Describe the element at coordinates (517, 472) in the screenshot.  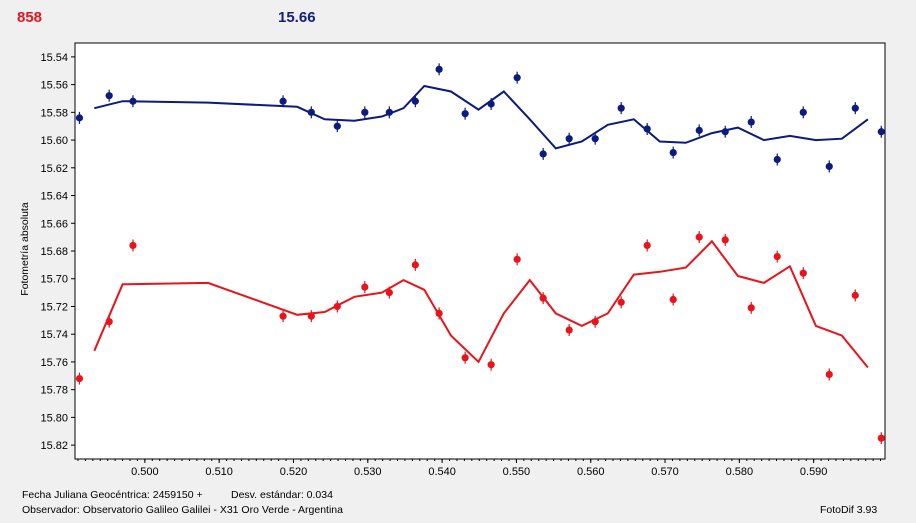
I see `x-tick-label: 0.550` at that location.